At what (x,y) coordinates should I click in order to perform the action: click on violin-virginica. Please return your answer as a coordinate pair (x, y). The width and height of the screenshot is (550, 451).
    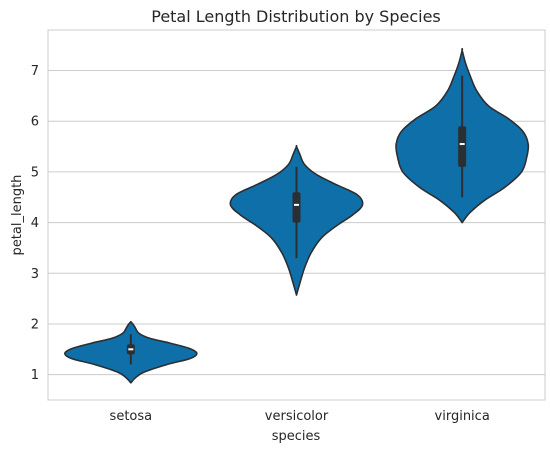
    Looking at the image, I should click on (462, 135).